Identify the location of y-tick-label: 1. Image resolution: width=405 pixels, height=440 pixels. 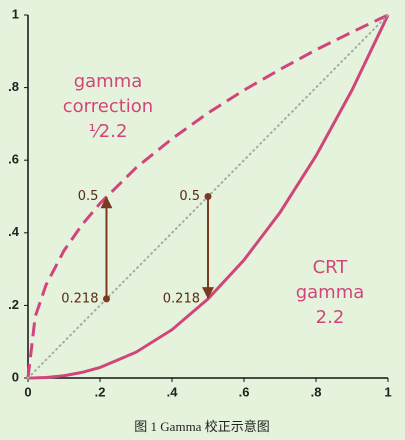
(15, 13).